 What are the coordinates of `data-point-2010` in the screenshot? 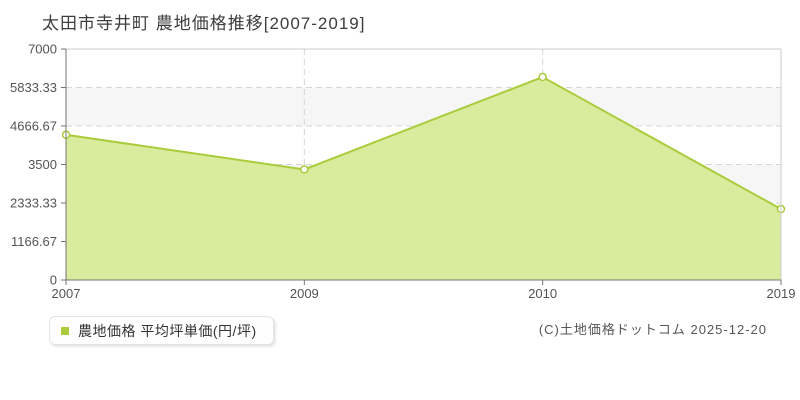 It's located at (542, 77).